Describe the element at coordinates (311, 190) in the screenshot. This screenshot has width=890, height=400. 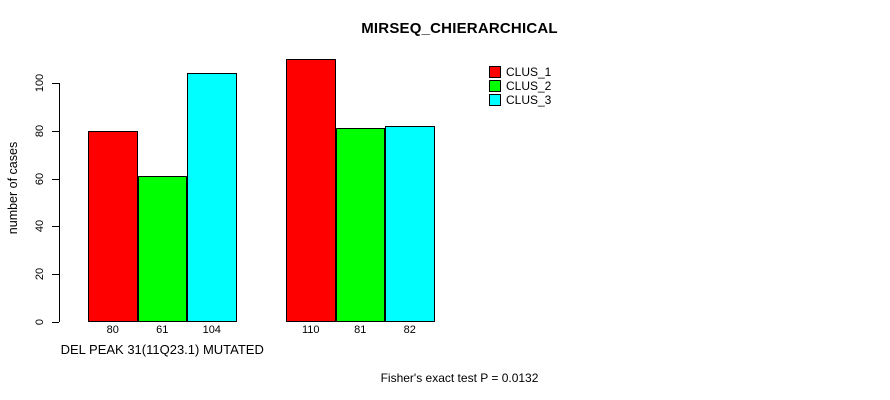
I see `bar-clus_1-group2` at that location.